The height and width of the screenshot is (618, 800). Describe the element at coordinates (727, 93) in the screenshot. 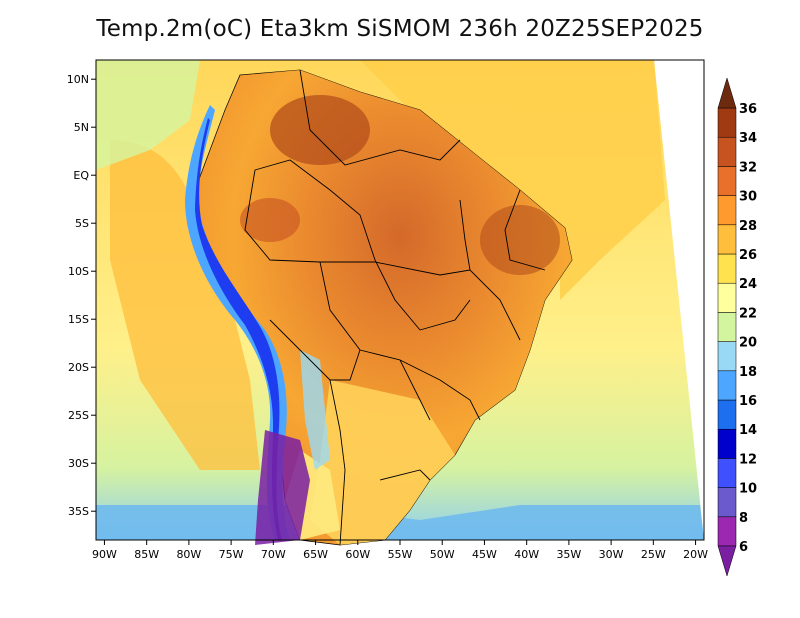

I see `colorbar-max-arrow` at that location.